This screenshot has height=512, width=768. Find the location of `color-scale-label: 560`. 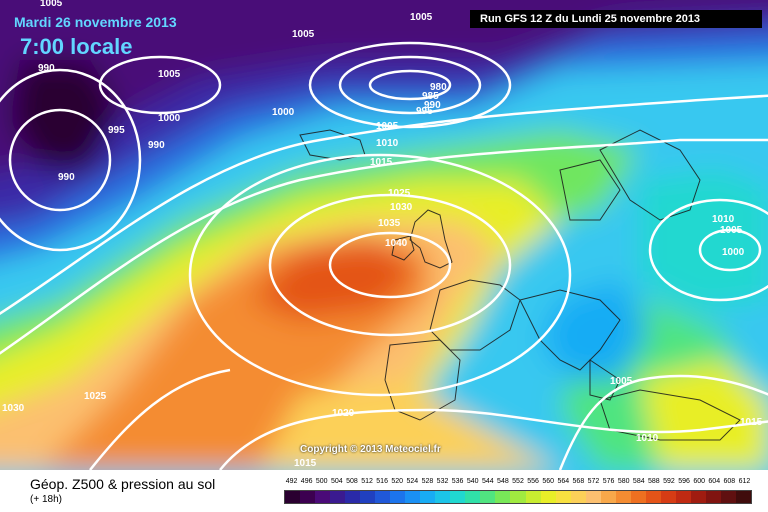

color-scale-label: 560 is located at coordinates (548, 481).